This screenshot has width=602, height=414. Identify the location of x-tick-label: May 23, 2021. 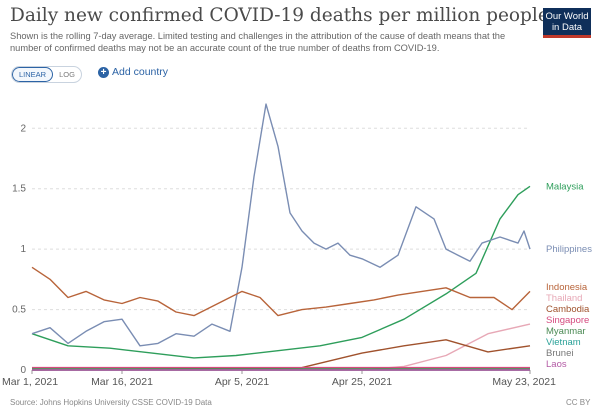
(524, 382).